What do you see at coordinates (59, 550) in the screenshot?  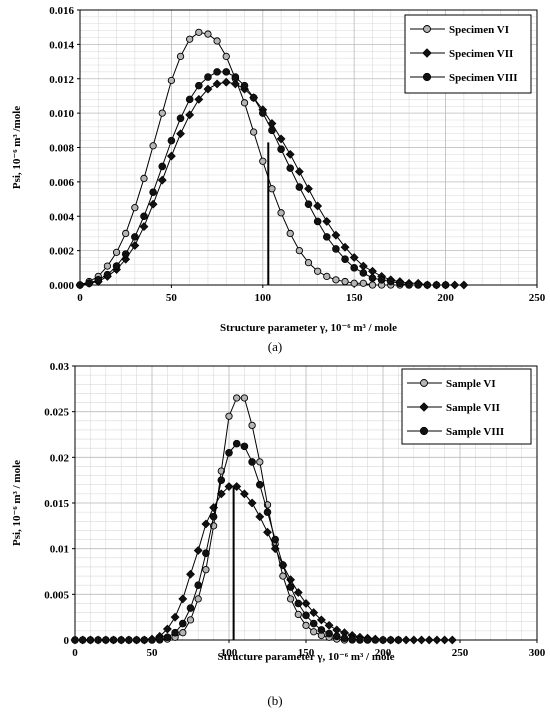 I see `y-tick-label: 0.01` at bounding box center [59, 550].